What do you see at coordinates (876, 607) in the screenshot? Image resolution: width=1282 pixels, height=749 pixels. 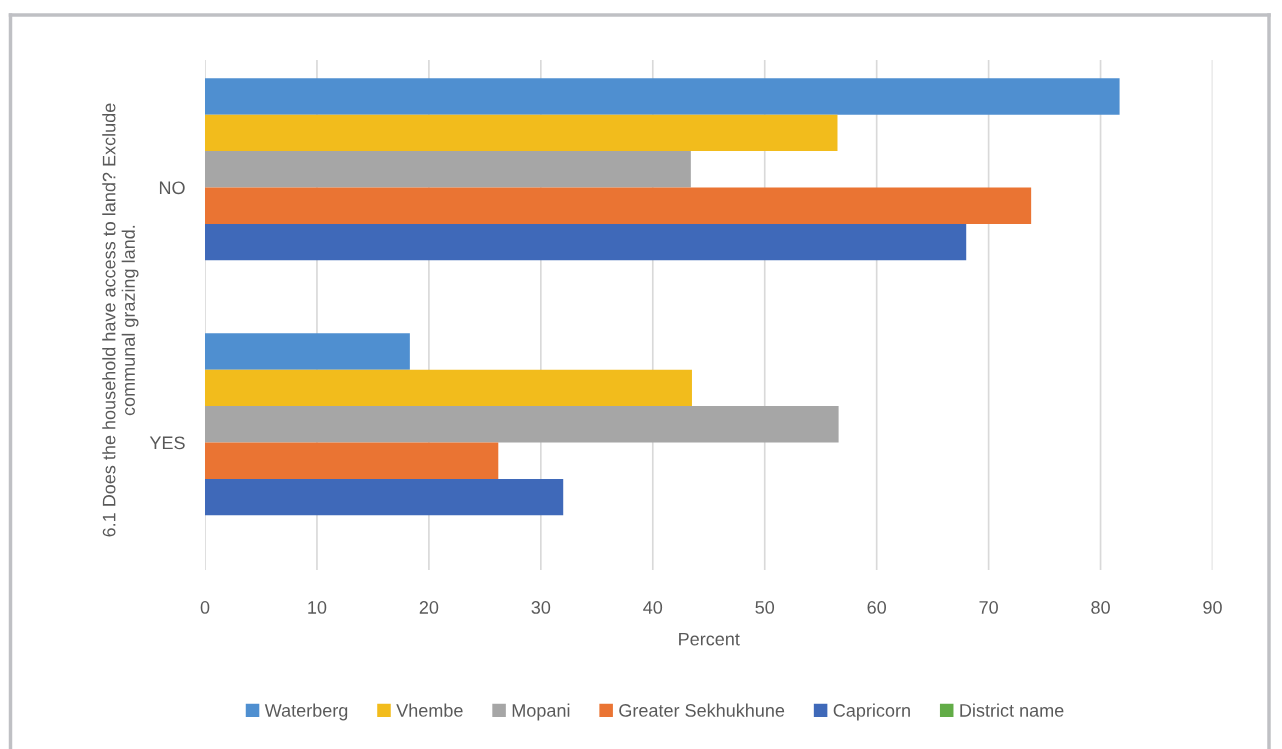 I see `x-tick-label: 60` at bounding box center [876, 607].